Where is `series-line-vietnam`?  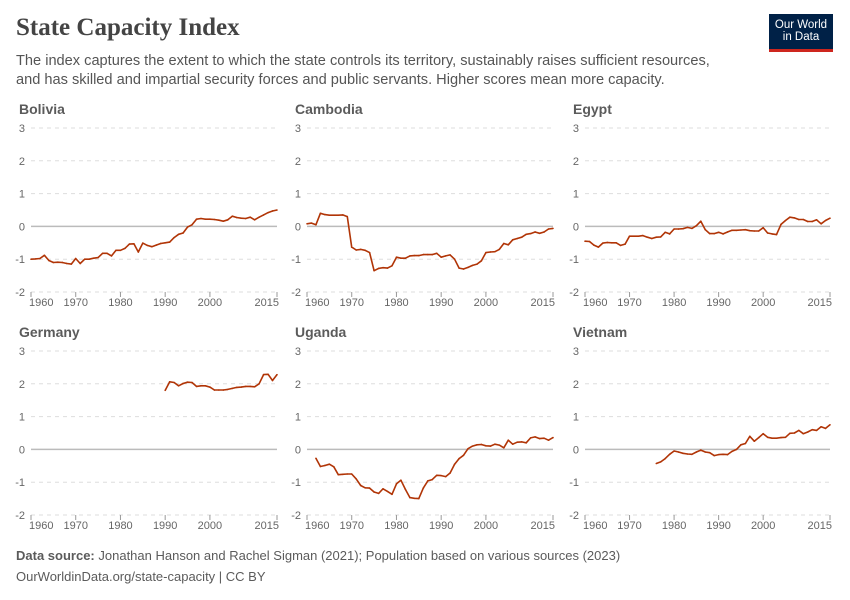 series-line-vietnam is located at coordinates (743, 444).